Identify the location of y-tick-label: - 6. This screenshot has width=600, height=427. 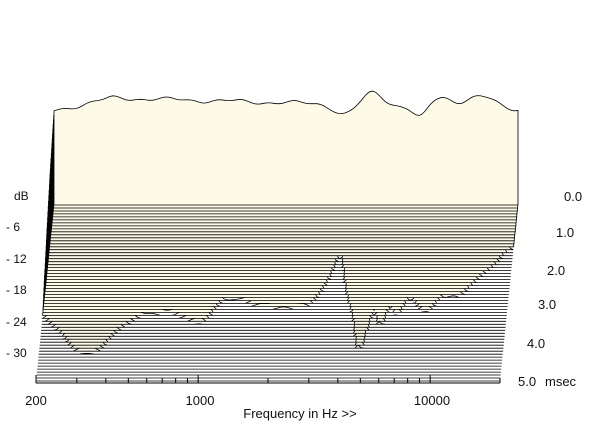
(13, 227).